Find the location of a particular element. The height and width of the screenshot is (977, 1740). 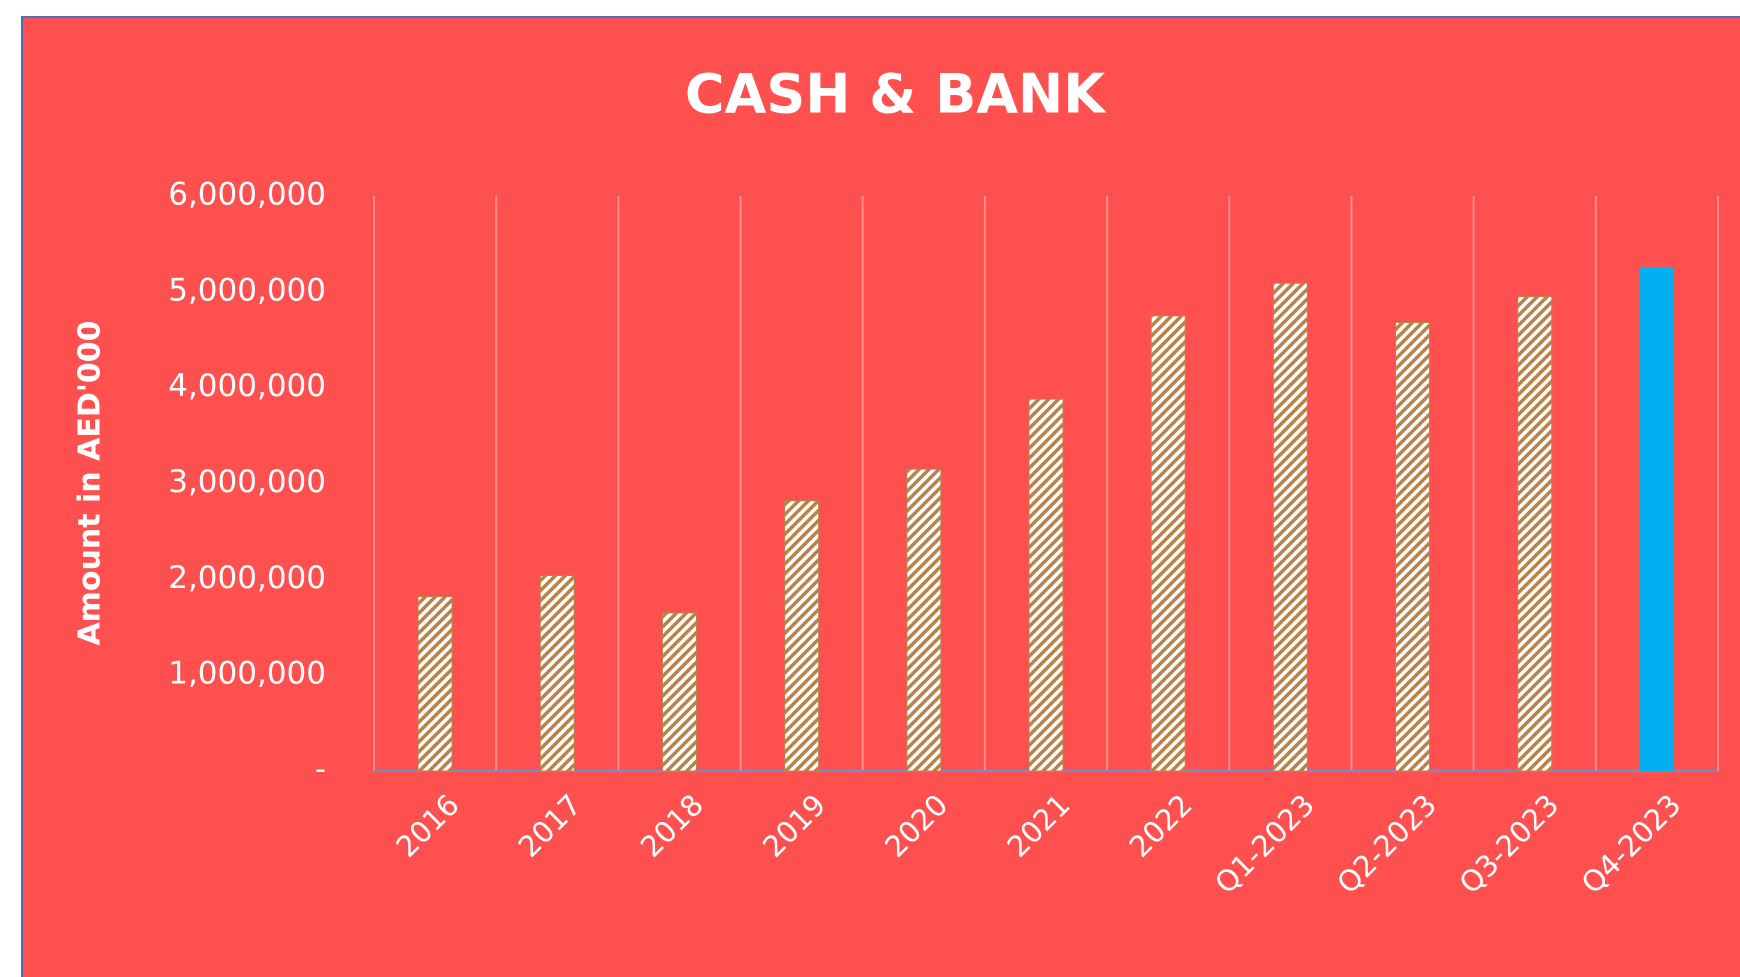

y-tick-label: 5,000,000 is located at coordinates (247, 290).